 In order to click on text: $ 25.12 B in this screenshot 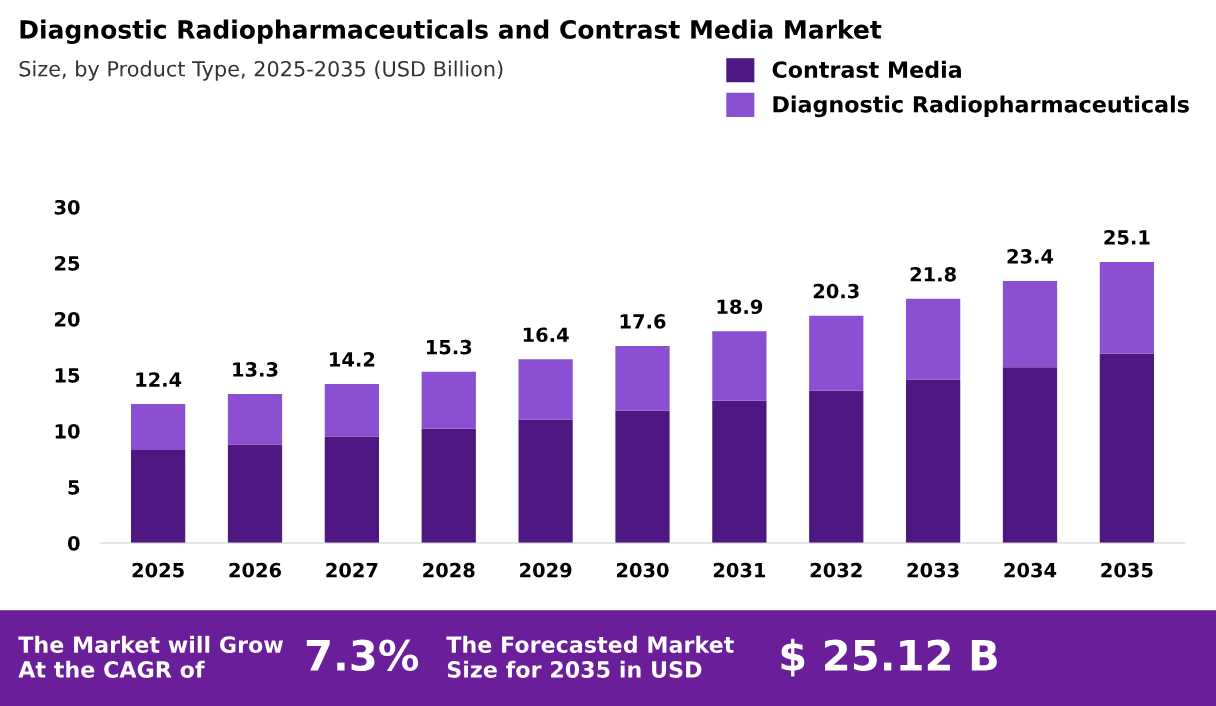, I will do `click(889, 657)`.